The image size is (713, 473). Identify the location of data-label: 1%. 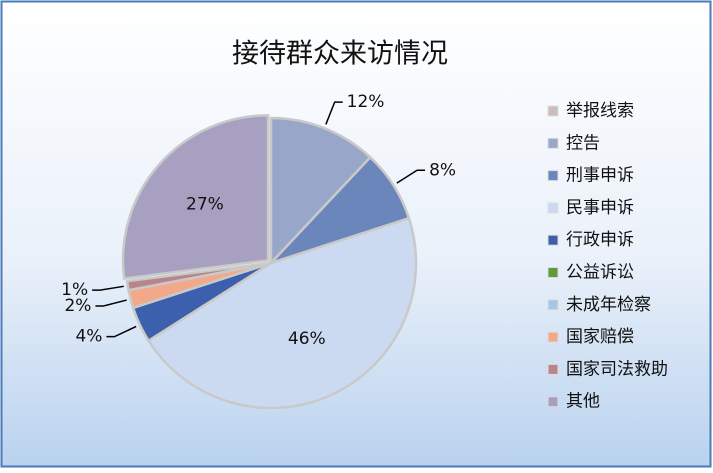
(74, 290).